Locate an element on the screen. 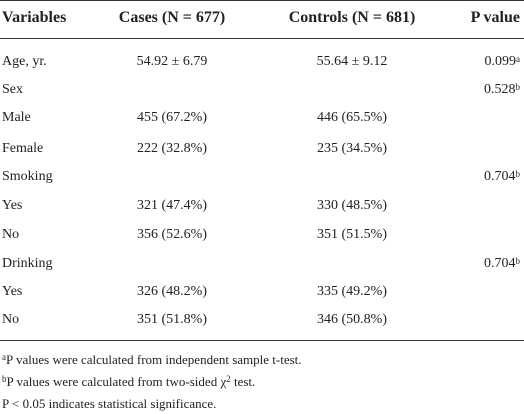  superscript: 2 is located at coordinates (228, 379).